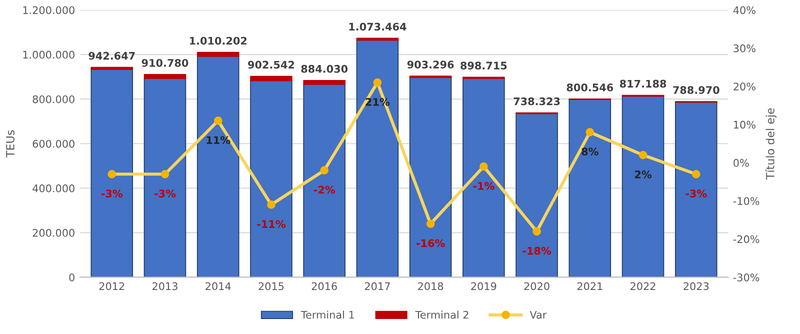 This screenshot has height=334, width=800. Describe the element at coordinates (483, 186) in the screenshot. I see `data-label: -1%` at that location.